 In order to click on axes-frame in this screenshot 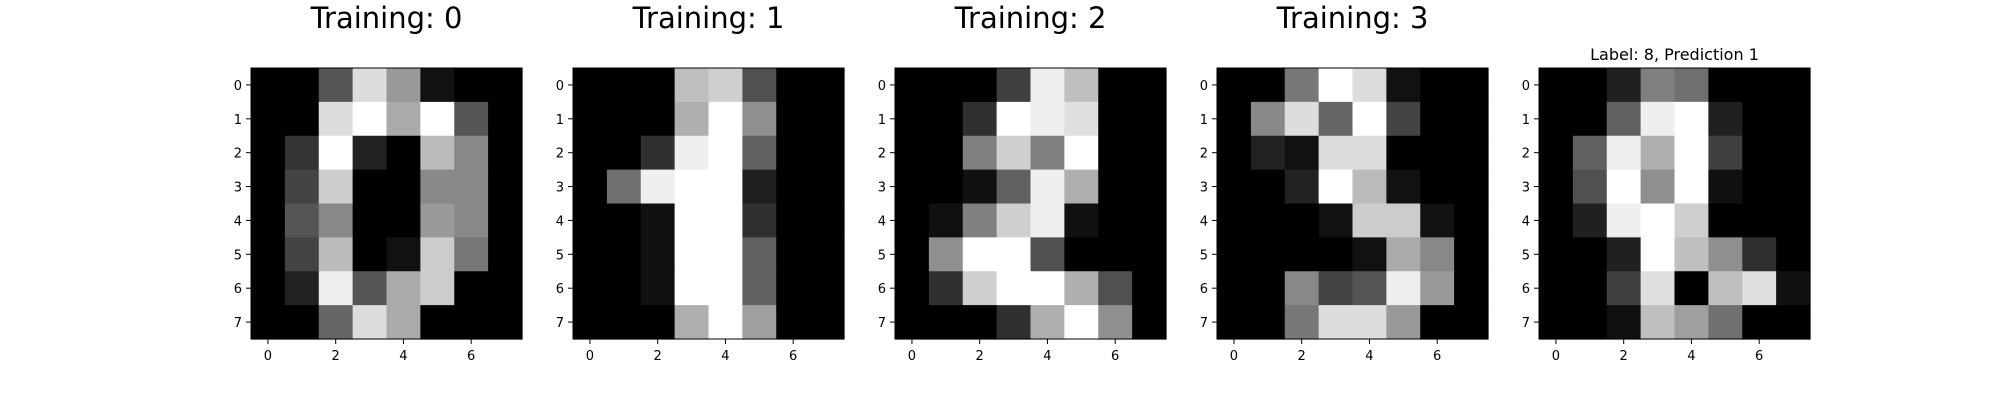, I will do `click(1030, 203)`.